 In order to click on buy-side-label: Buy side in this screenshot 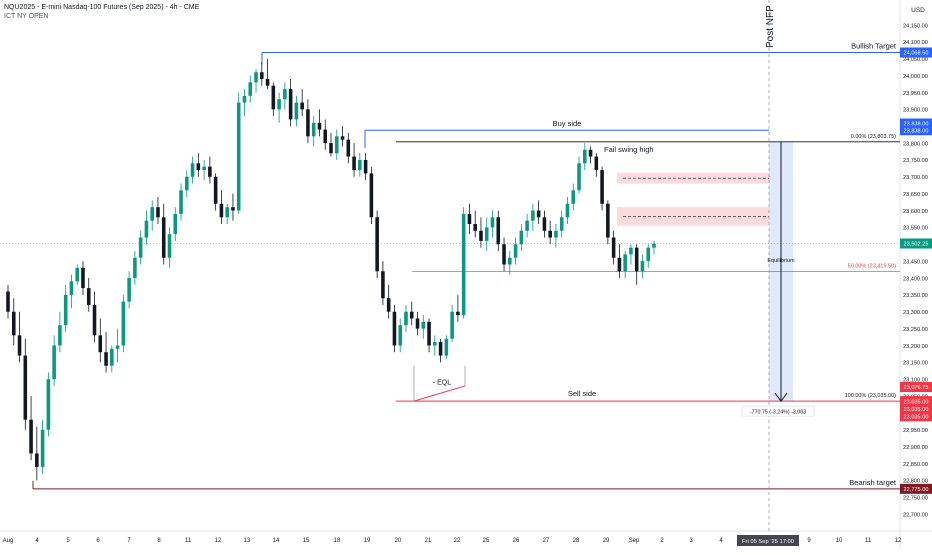, I will do `click(567, 123)`.